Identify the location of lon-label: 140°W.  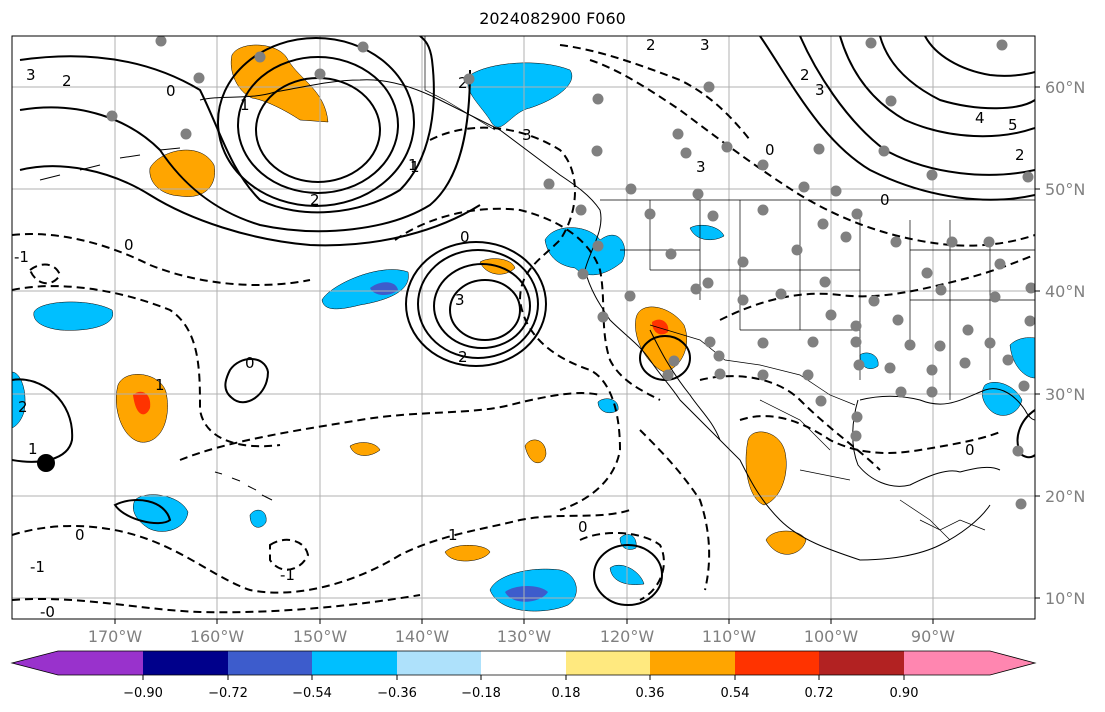
(422, 636).